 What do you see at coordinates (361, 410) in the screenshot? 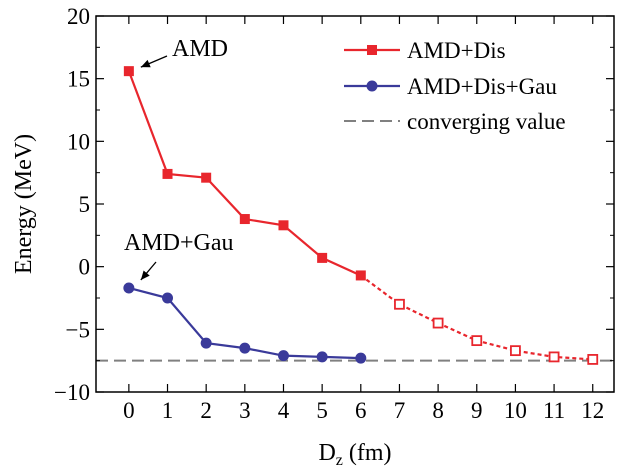
I see `x-tick-label: 6` at bounding box center [361, 410].